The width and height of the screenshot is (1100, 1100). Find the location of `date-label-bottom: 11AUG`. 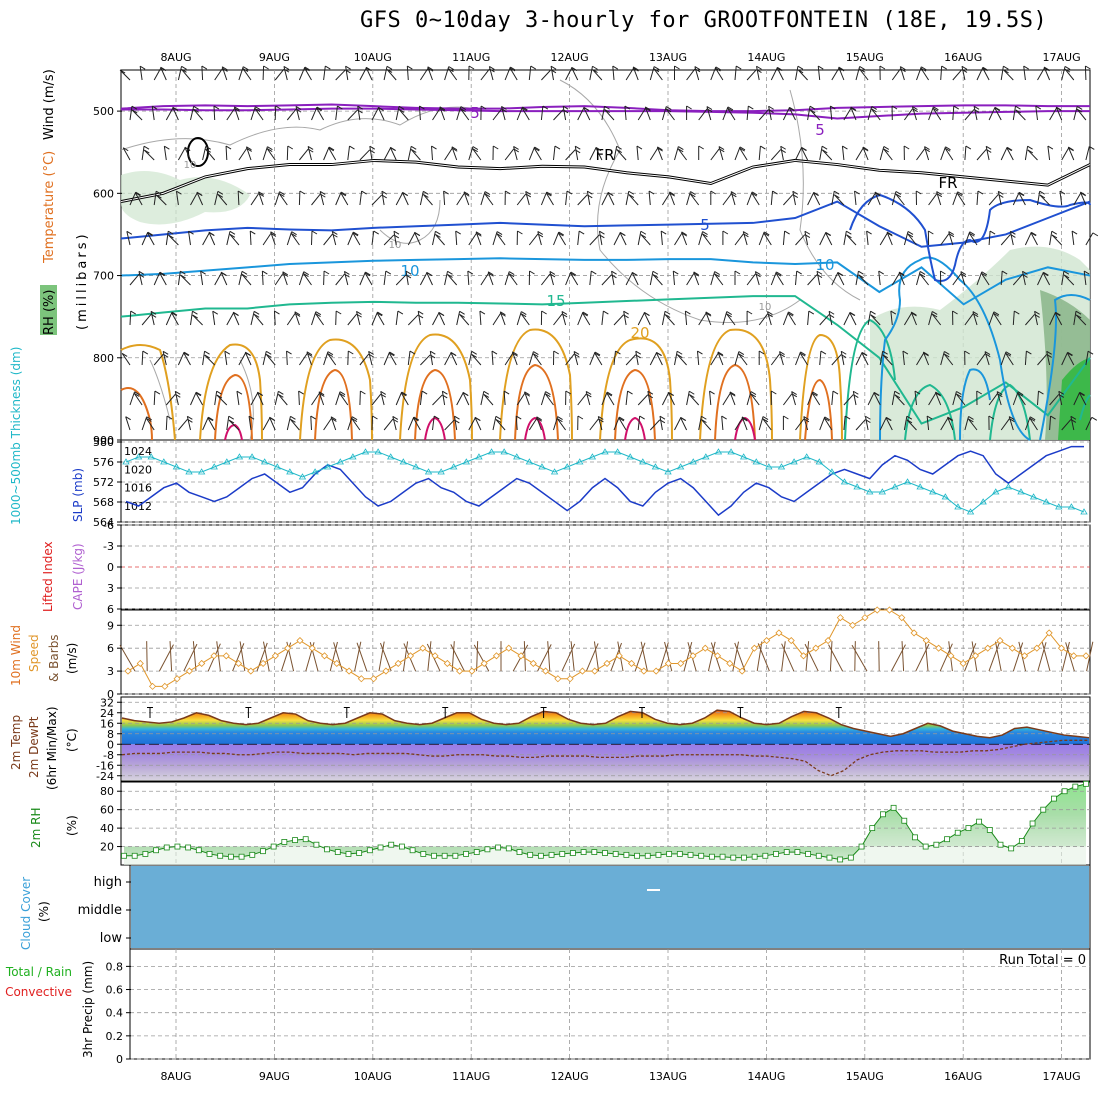

date-label-bottom: 11AUG is located at coordinates (471, 1076).